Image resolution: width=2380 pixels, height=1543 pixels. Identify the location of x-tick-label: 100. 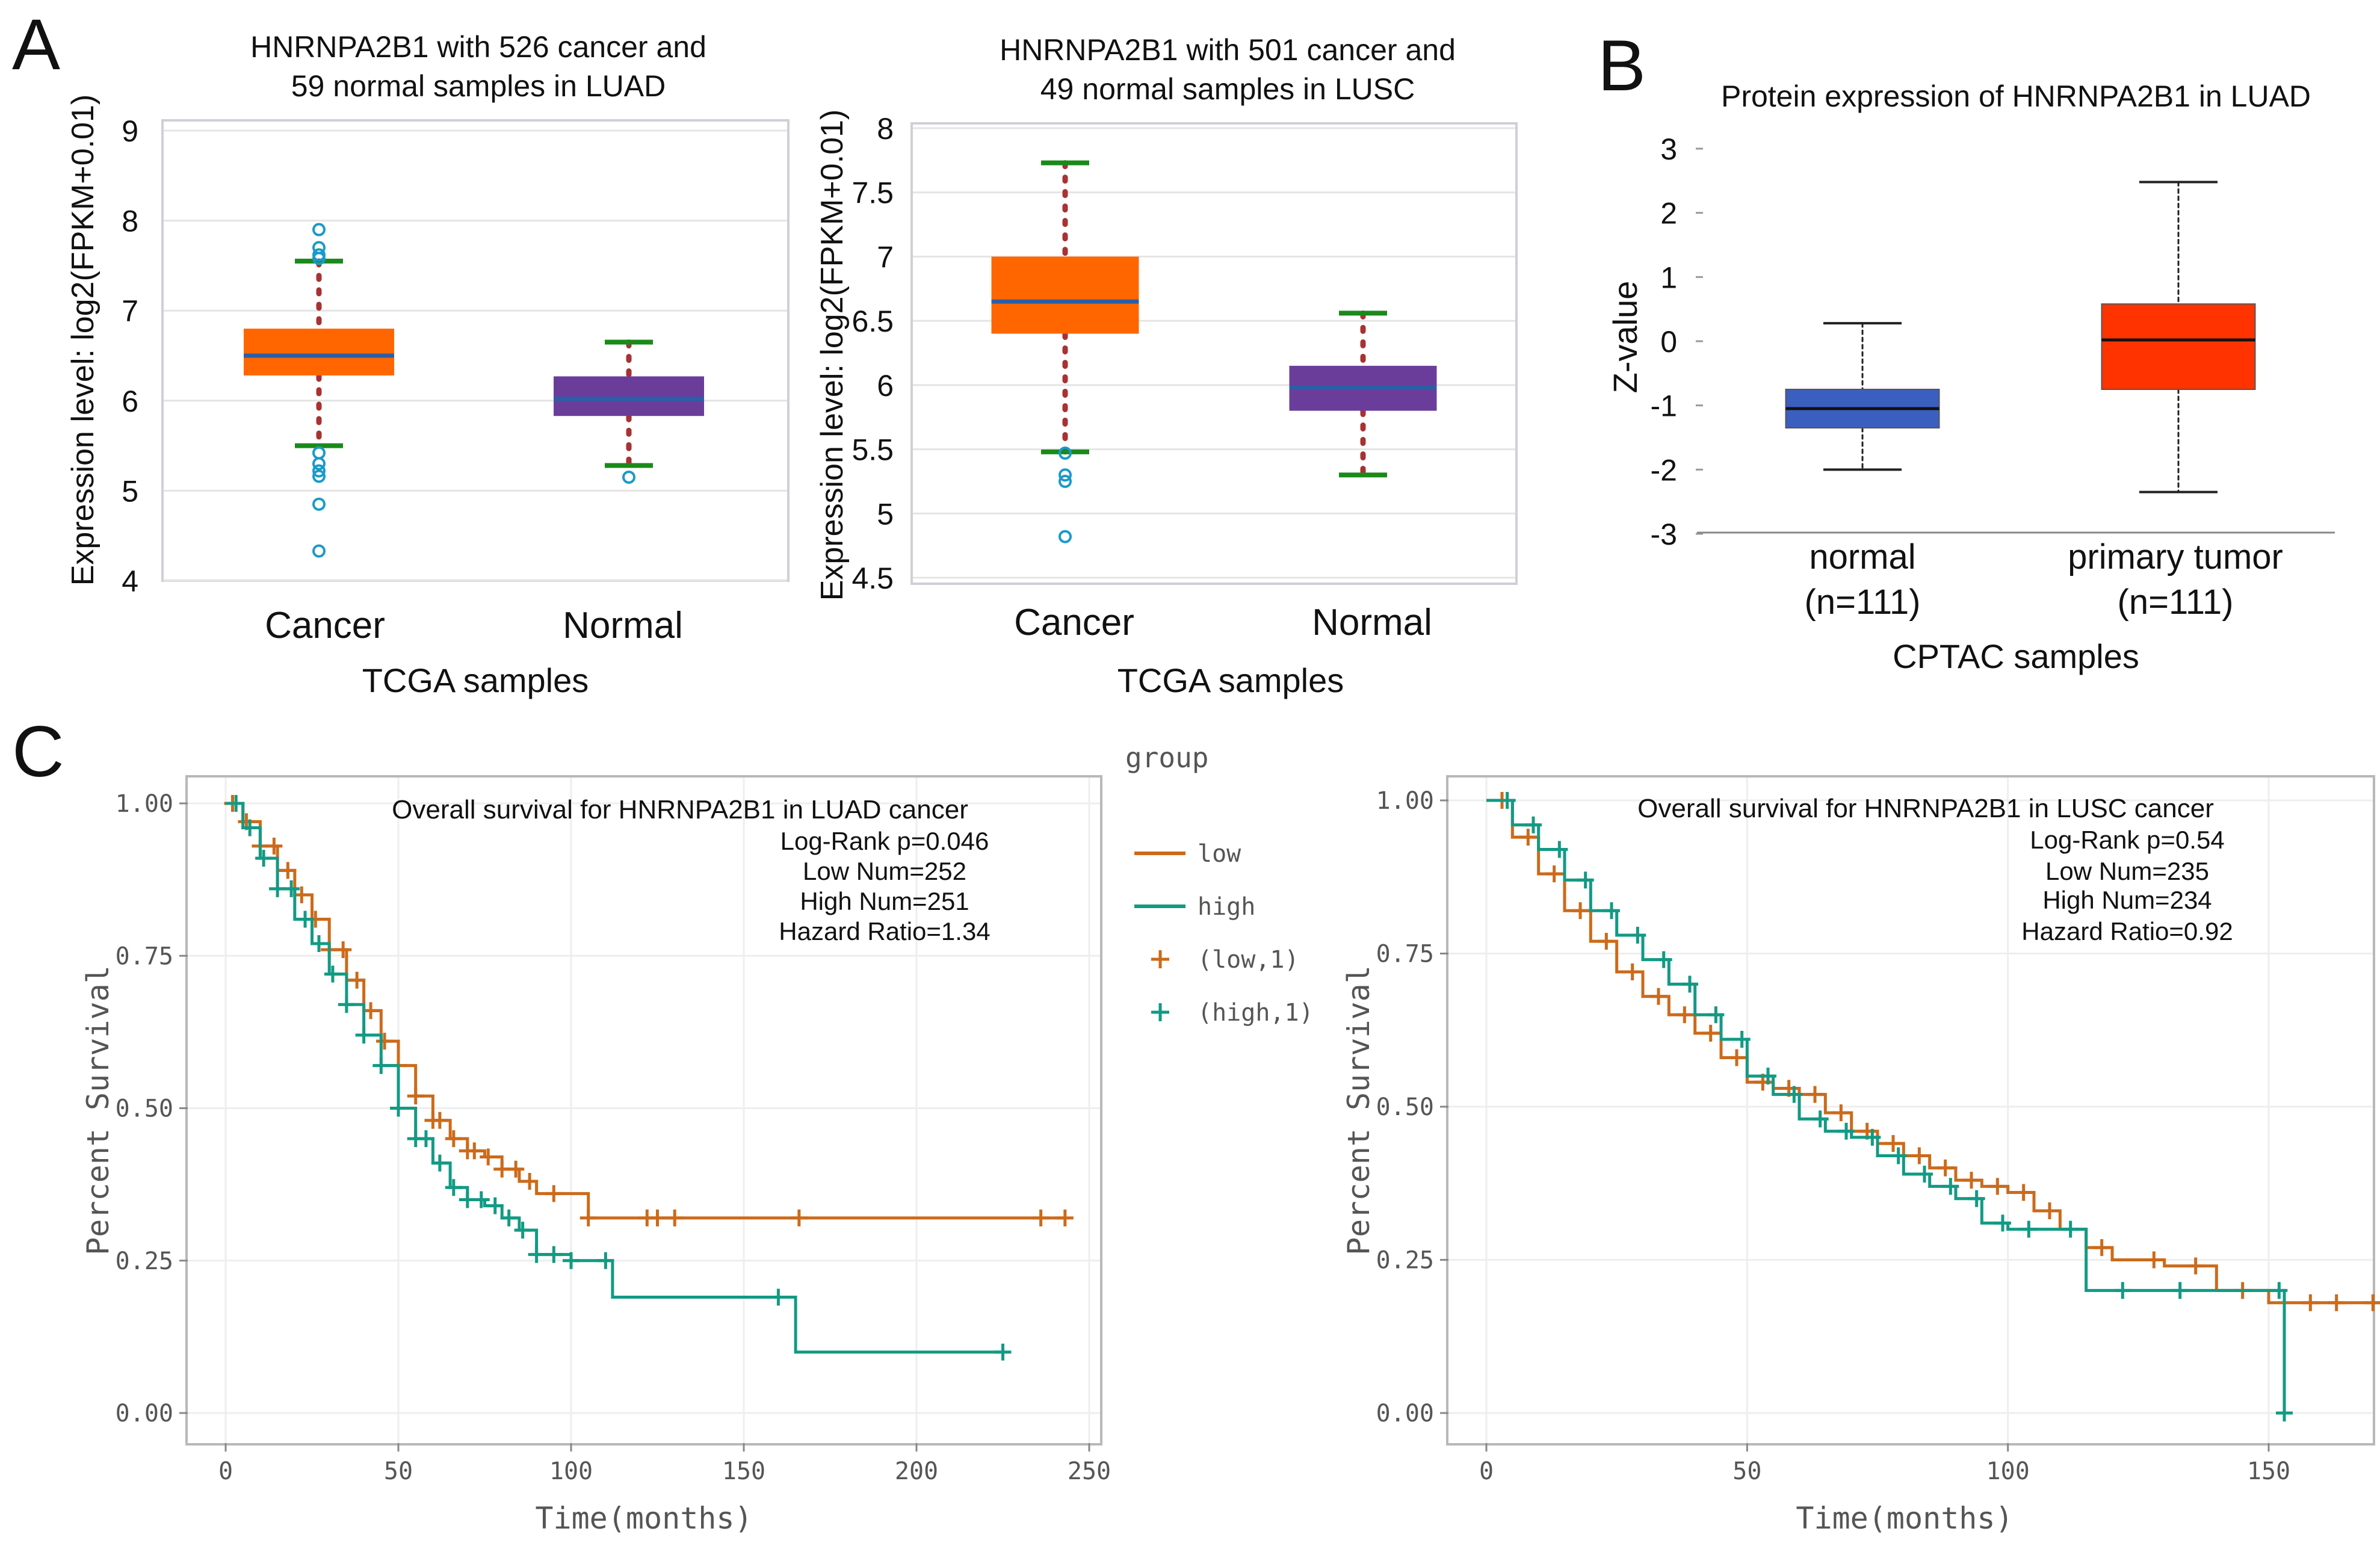
(571, 1471).